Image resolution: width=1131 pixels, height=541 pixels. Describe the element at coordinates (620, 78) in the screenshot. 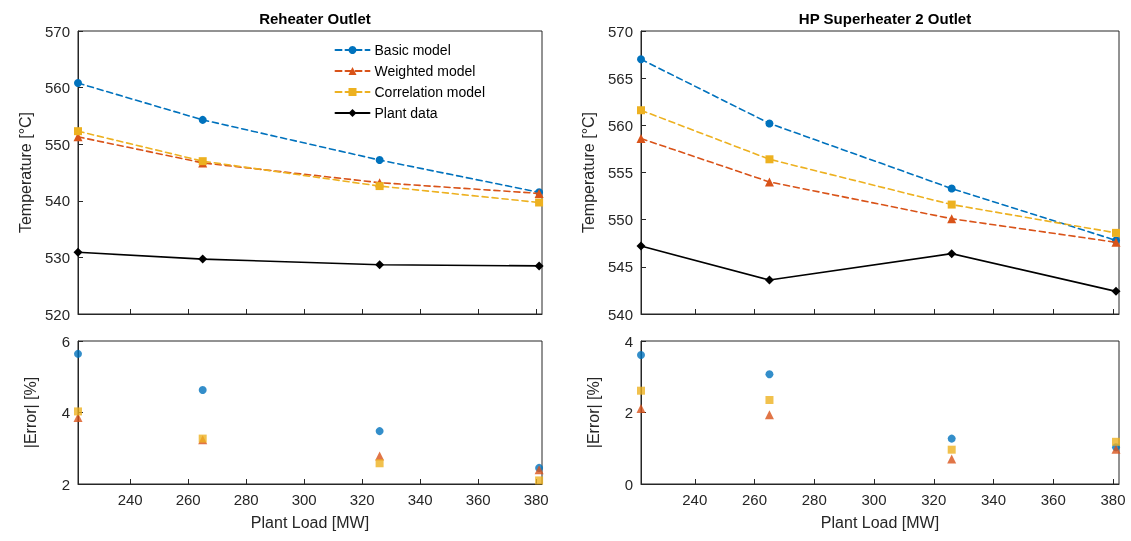

I see `y-tick-label: 565` at that location.